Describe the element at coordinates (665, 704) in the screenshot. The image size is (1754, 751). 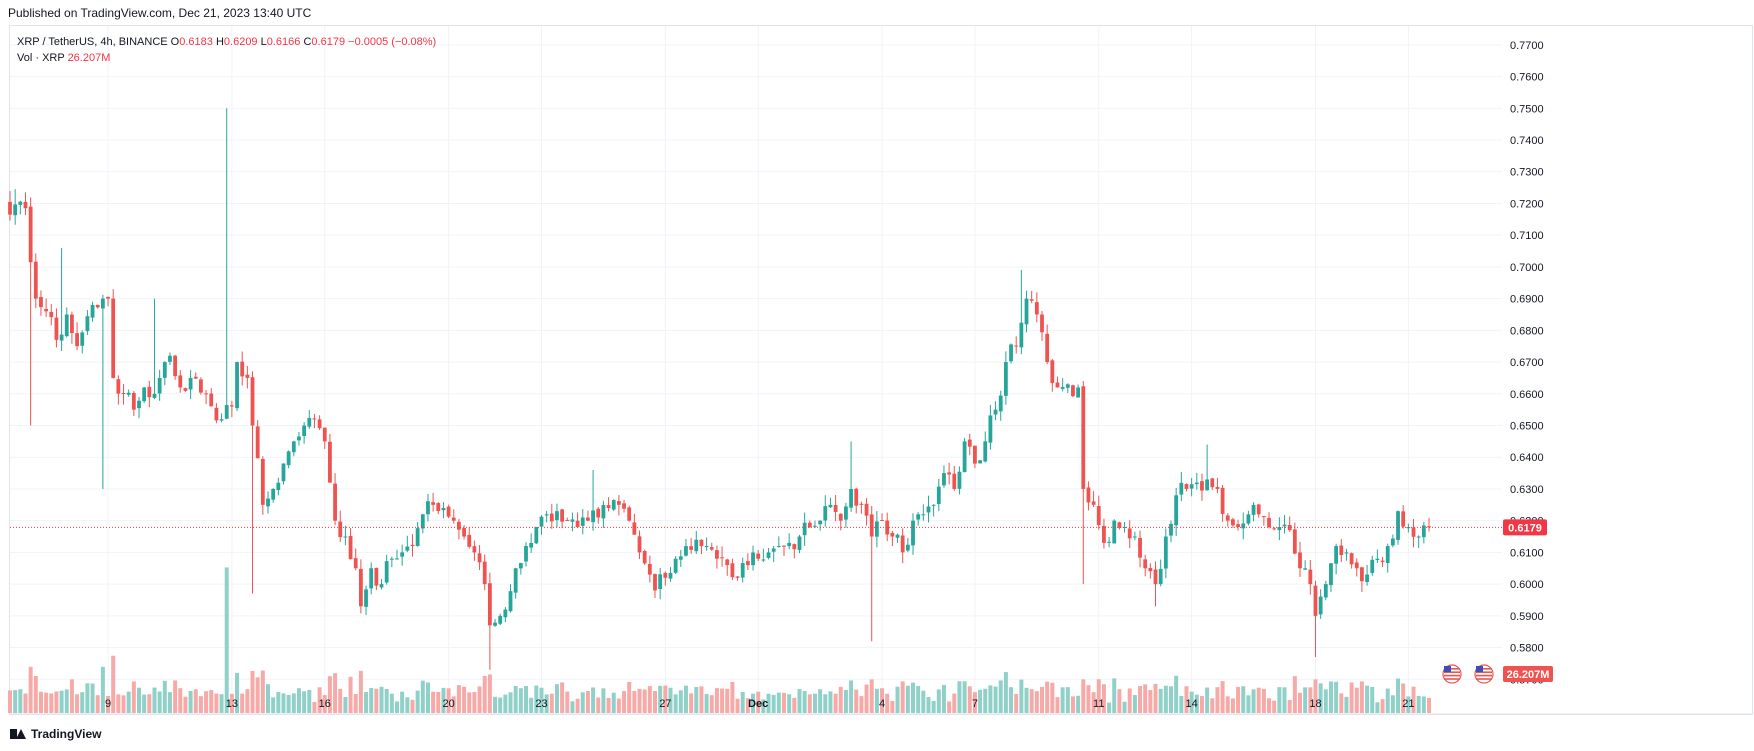
I see `time-tick-label: 27` at that location.